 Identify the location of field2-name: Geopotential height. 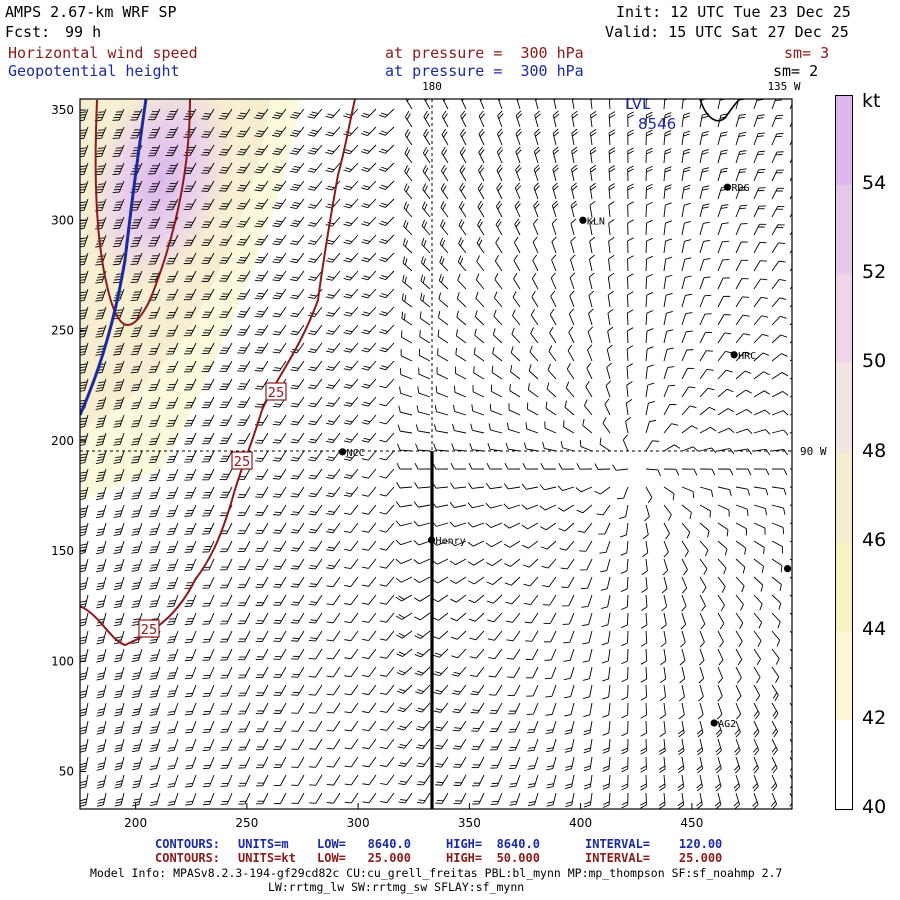
(94, 71).